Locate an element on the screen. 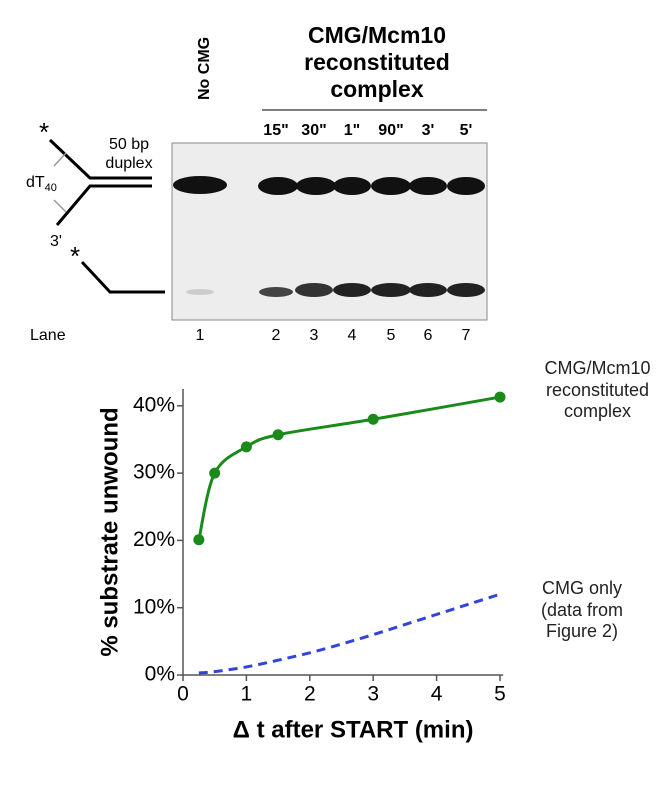  x-axis-label: Δ t after START (min) is located at coordinates (353, 729).